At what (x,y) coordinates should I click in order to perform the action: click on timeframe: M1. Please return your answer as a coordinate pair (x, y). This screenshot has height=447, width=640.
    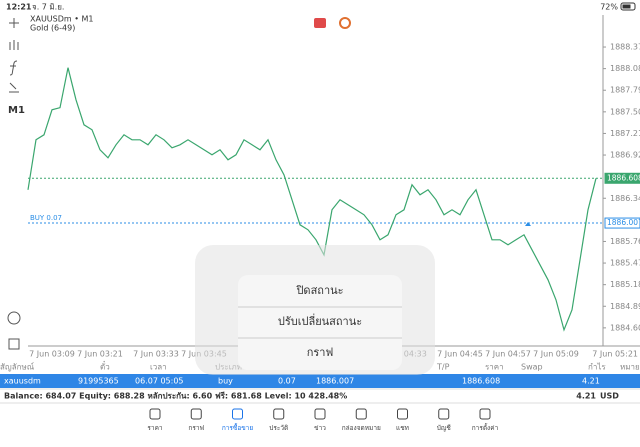
    Looking at the image, I should click on (16, 110).